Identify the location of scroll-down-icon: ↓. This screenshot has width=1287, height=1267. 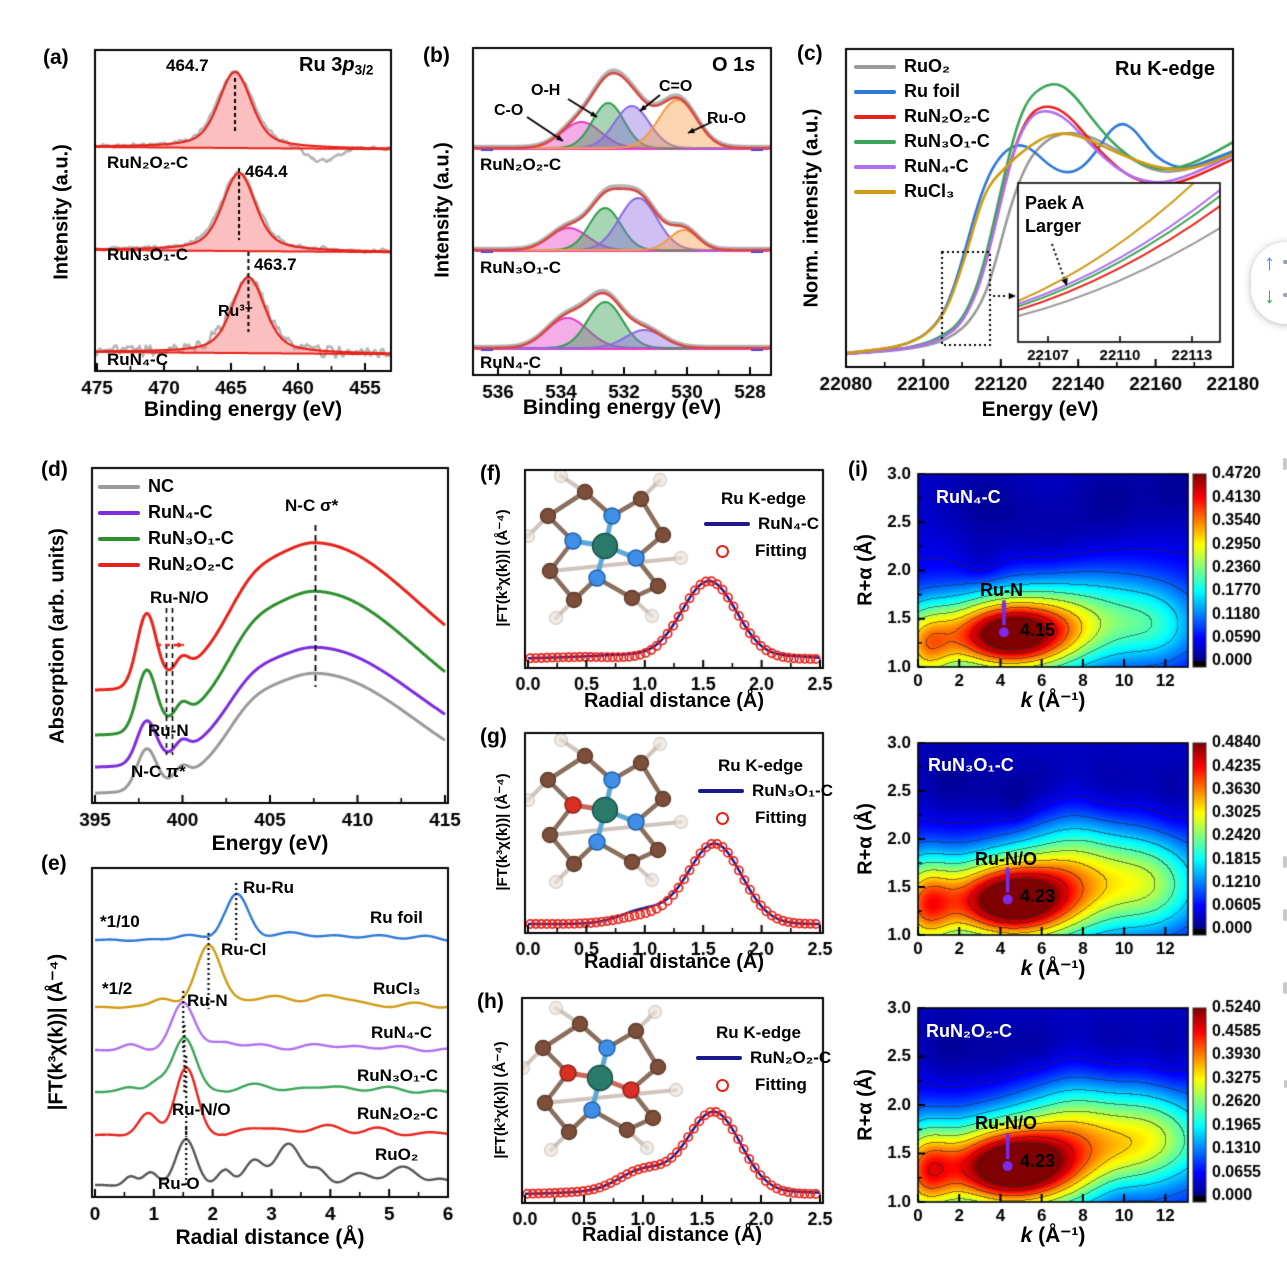
(1269, 295).